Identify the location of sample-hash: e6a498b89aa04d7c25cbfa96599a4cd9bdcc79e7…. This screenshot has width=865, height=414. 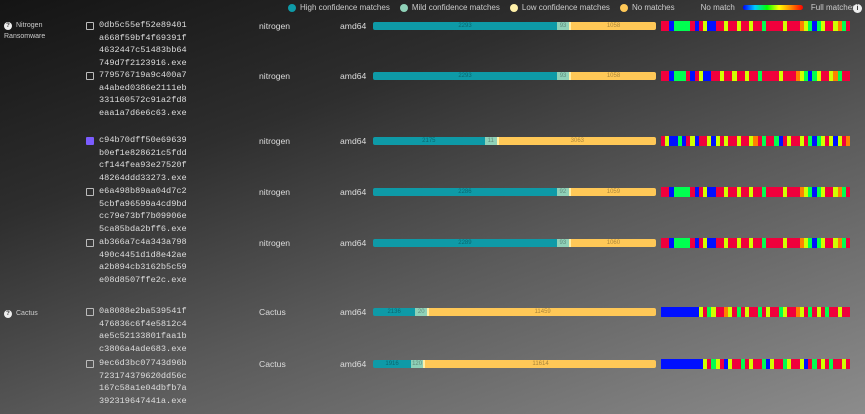
(143, 210).